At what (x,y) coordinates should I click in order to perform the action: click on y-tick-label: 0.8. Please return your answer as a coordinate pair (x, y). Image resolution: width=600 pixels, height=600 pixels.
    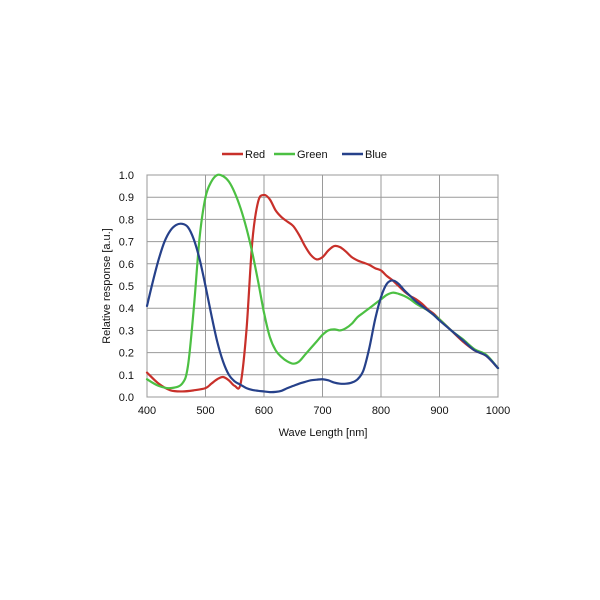
    Looking at the image, I should click on (126, 220).